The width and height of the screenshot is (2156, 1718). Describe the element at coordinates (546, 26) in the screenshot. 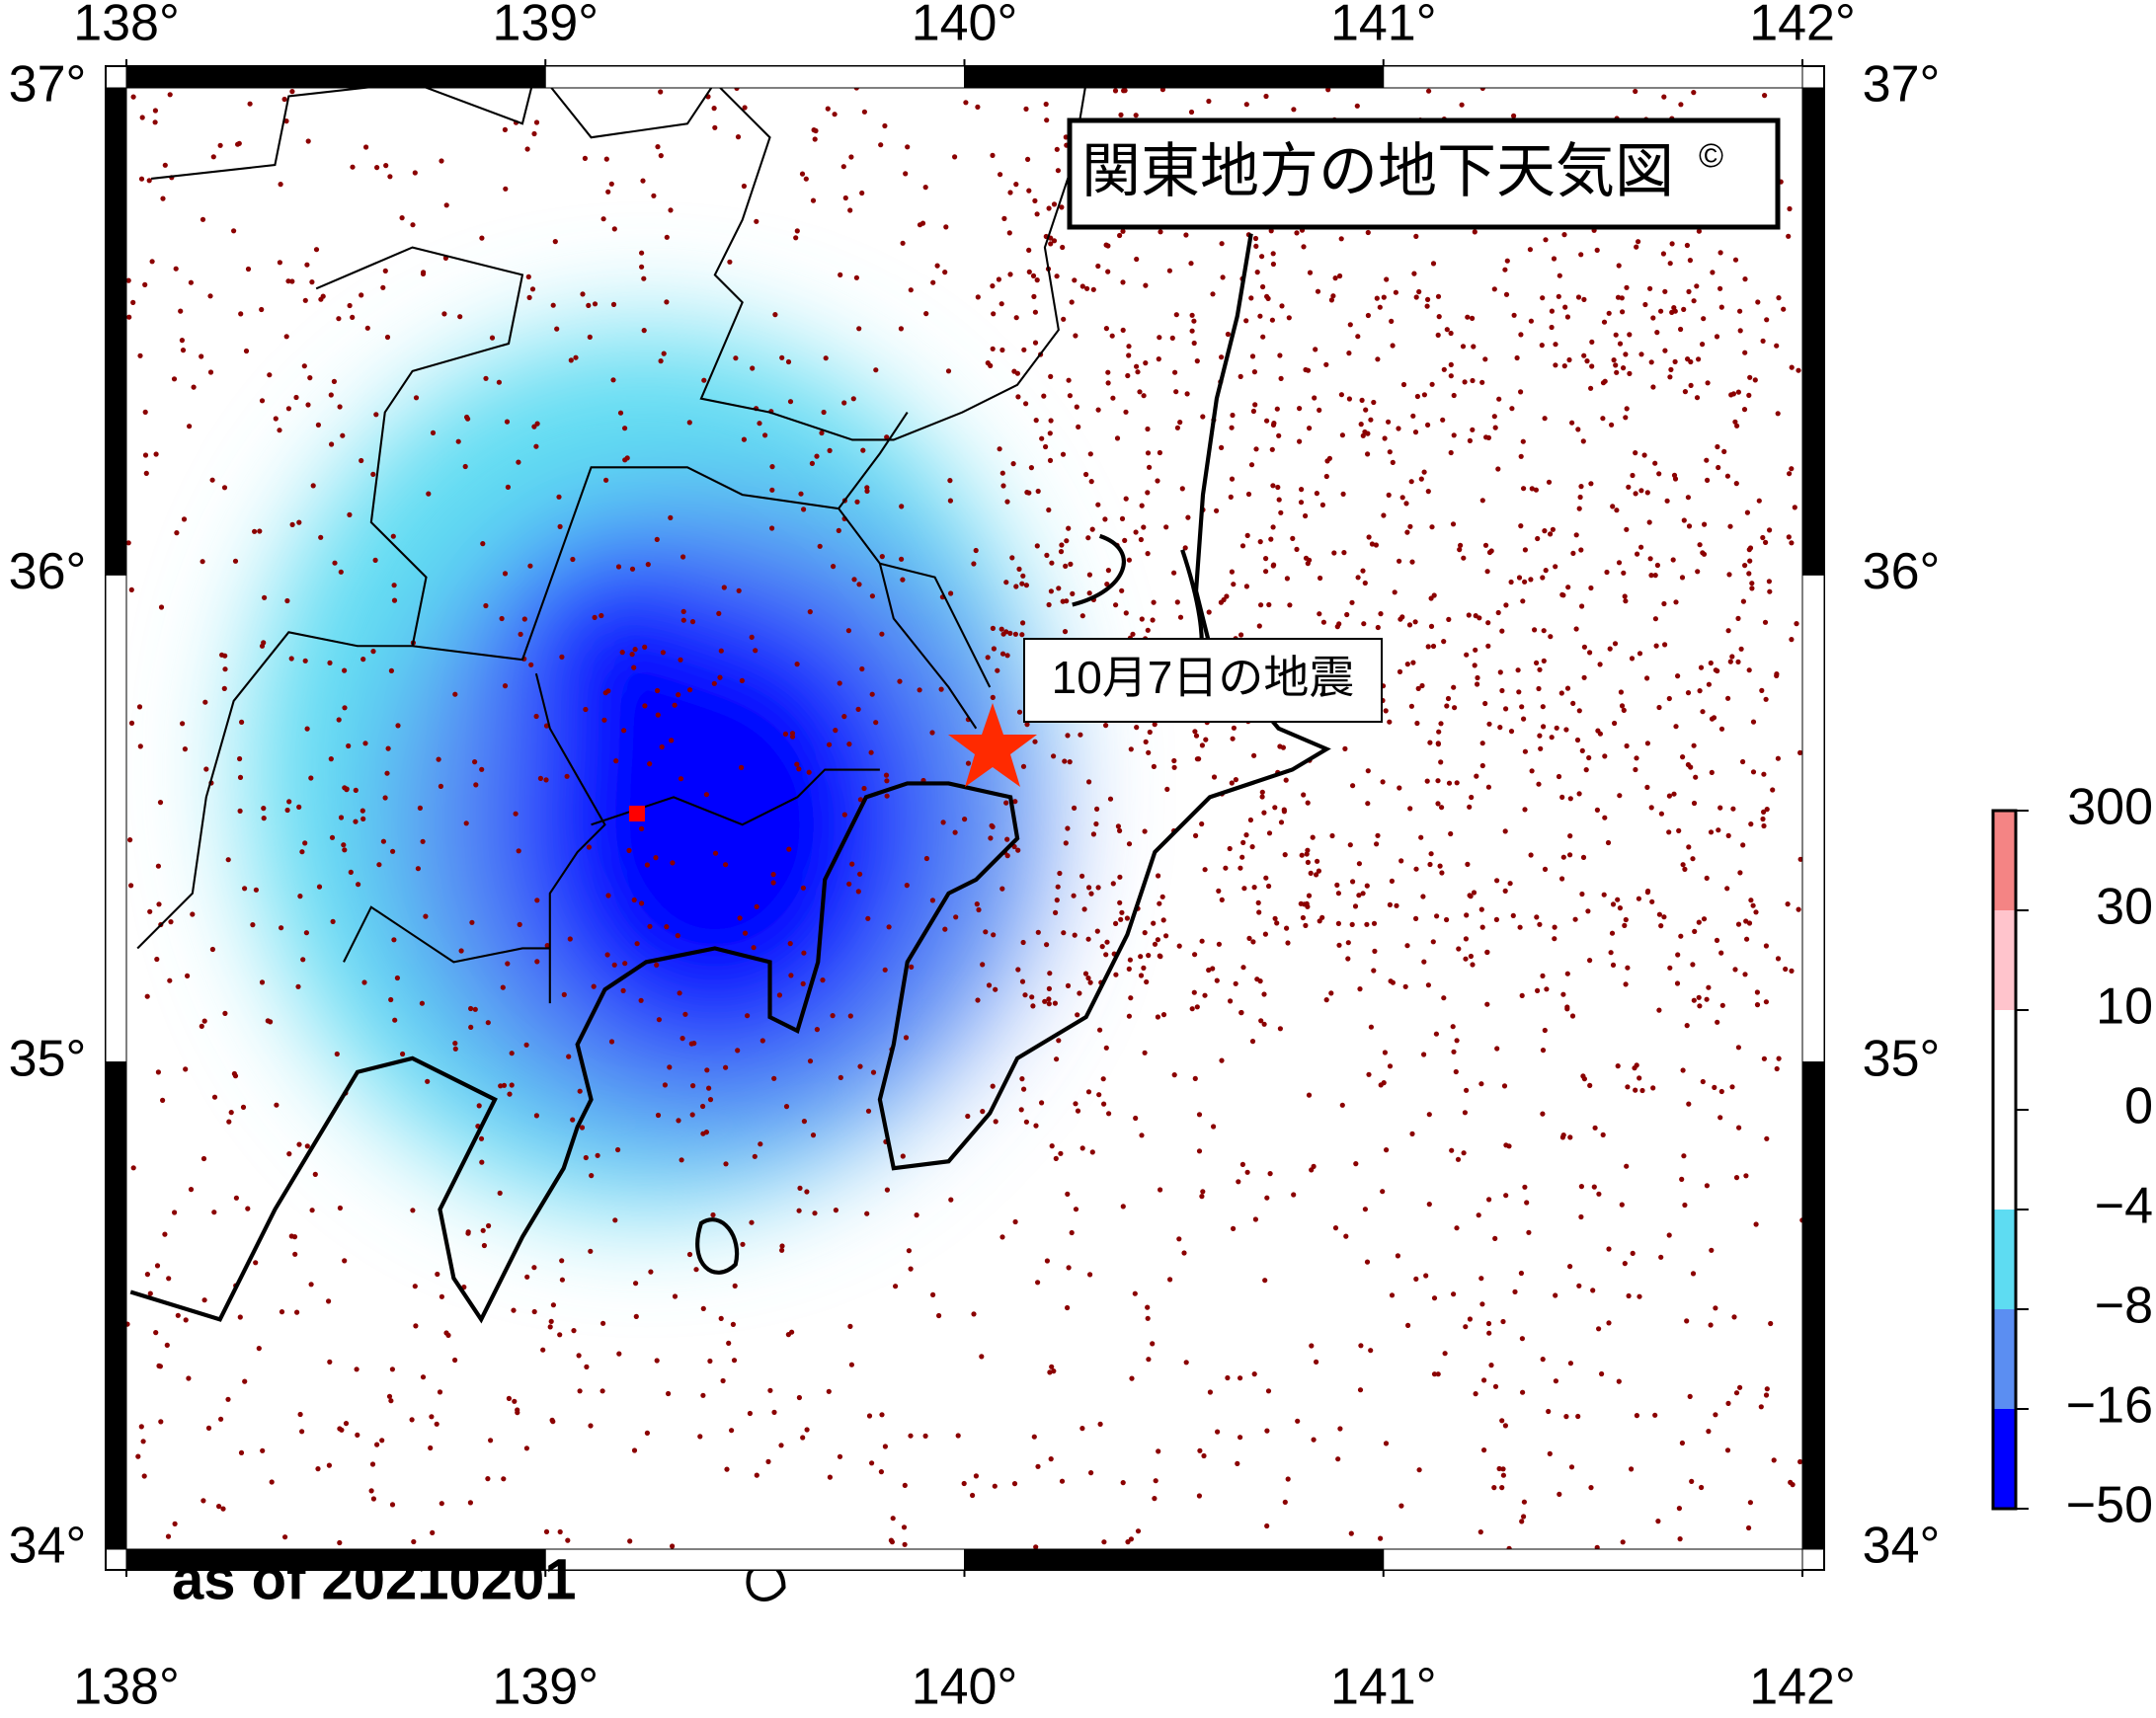

I see `lon-label: 139°` at that location.